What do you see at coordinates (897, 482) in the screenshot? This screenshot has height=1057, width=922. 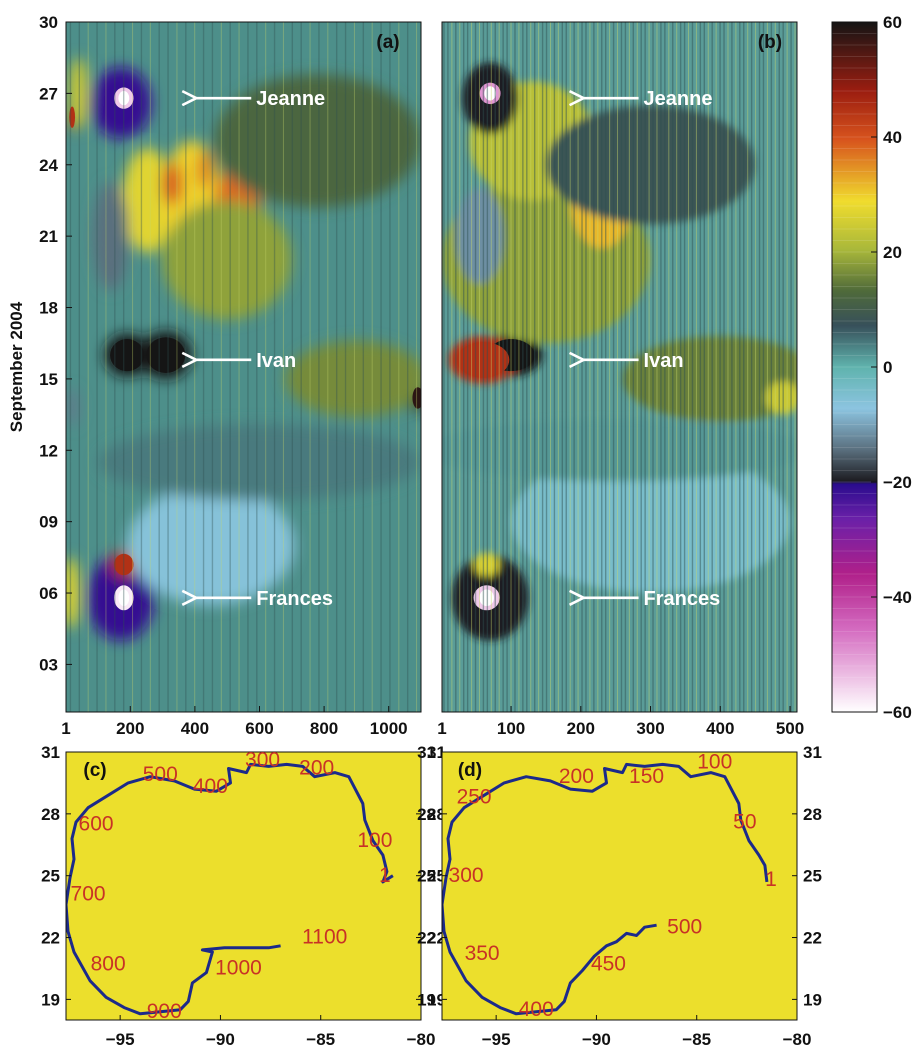 I see `colorbar-tick-label: −20` at bounding box center [897, 482].